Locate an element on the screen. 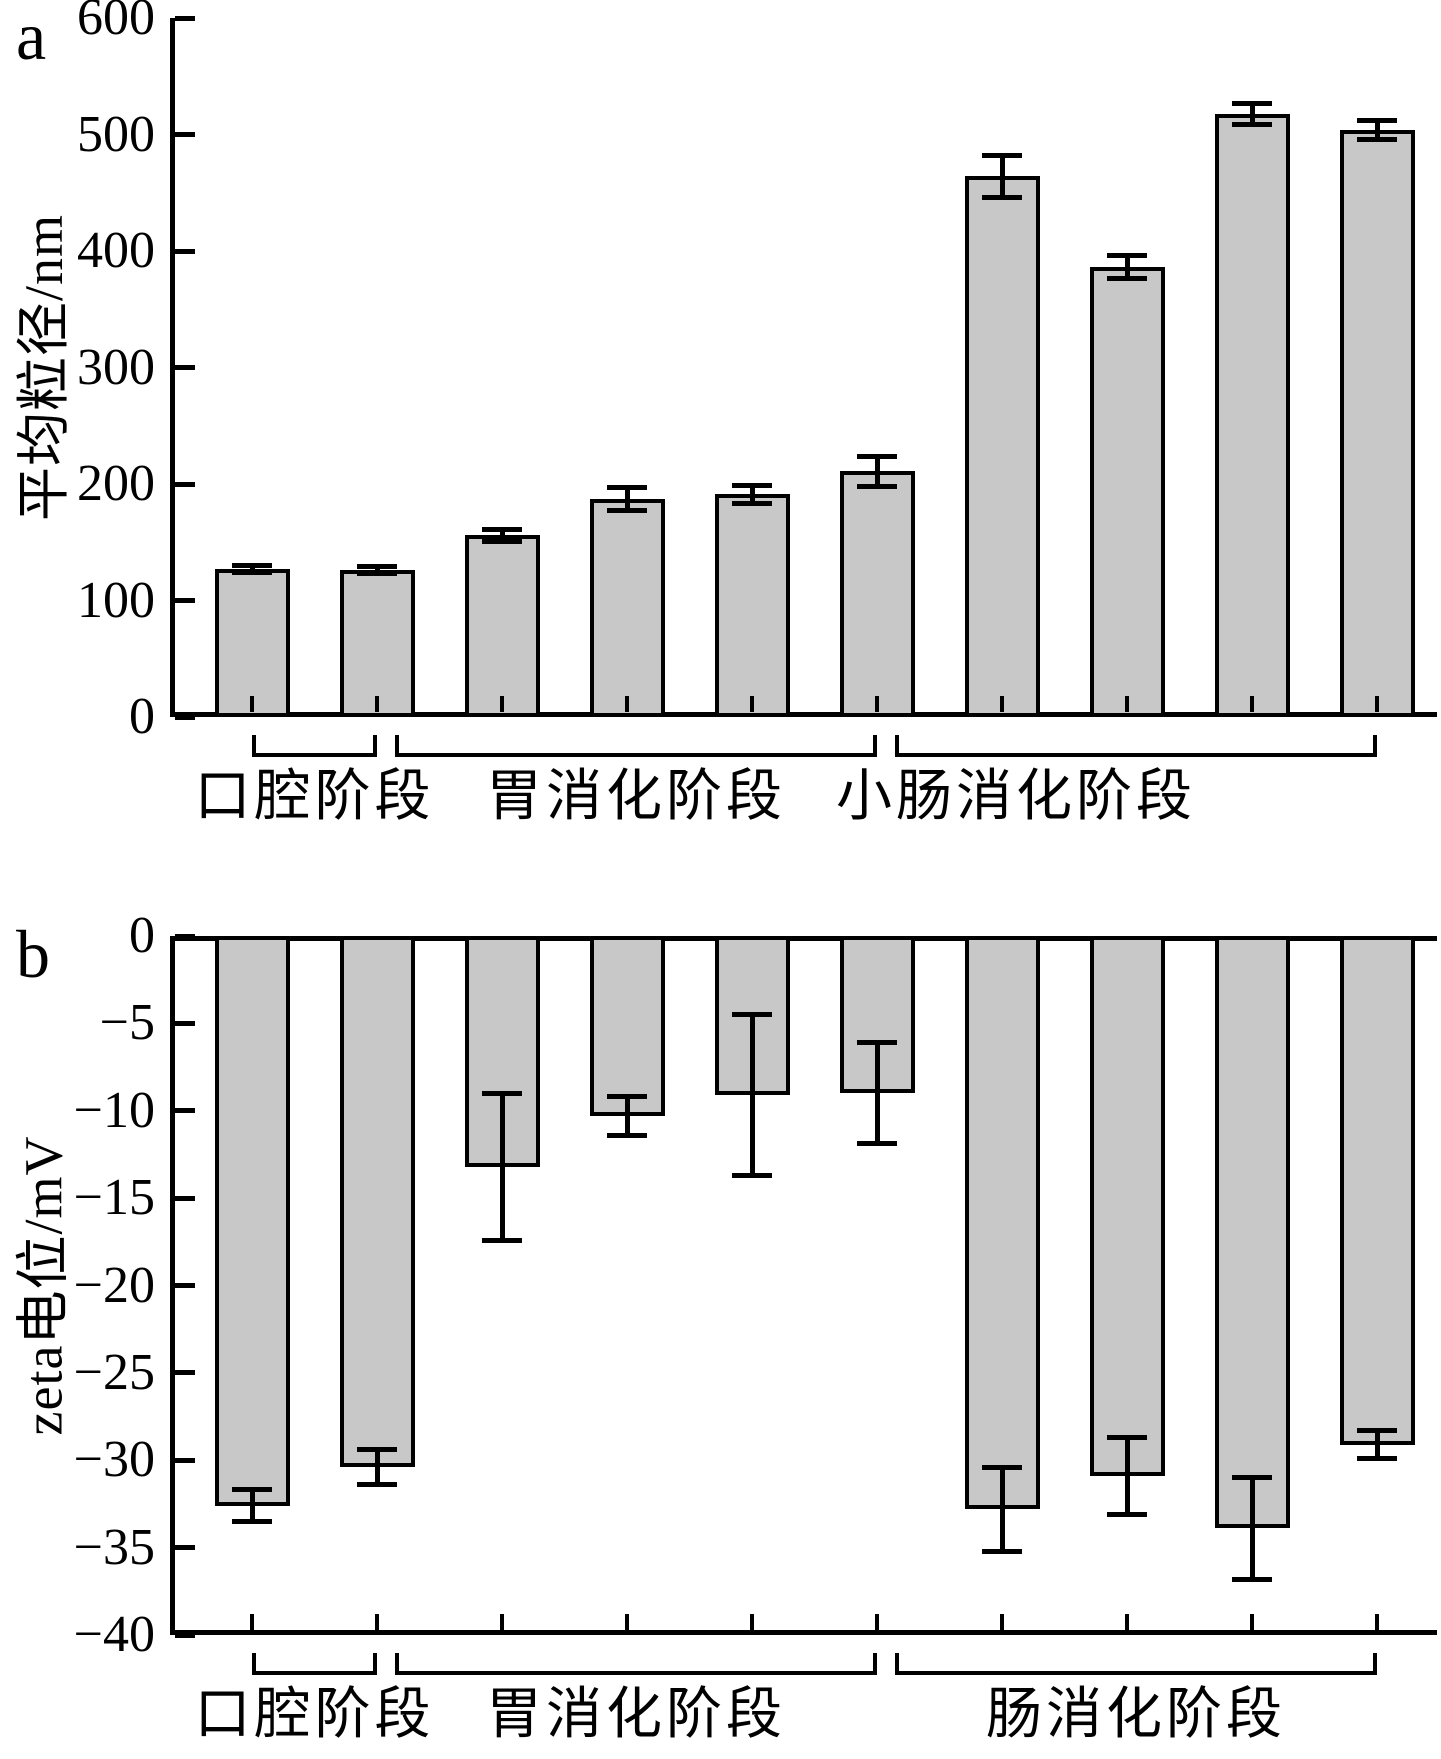 Image resolution: width=1441 pixels, height=1759 pixels. y-tick-label: −25 is located at coordinates (114, 1372).